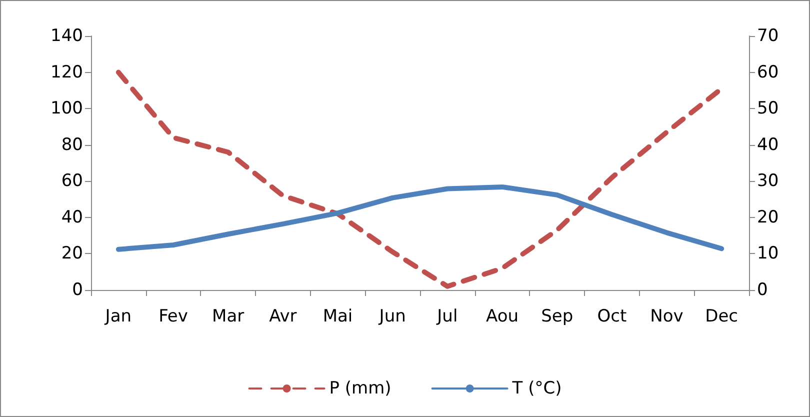 The height and width of the screenshot is (417, 810). I want to click on x-tick-label: Mar, so click(228, 316).